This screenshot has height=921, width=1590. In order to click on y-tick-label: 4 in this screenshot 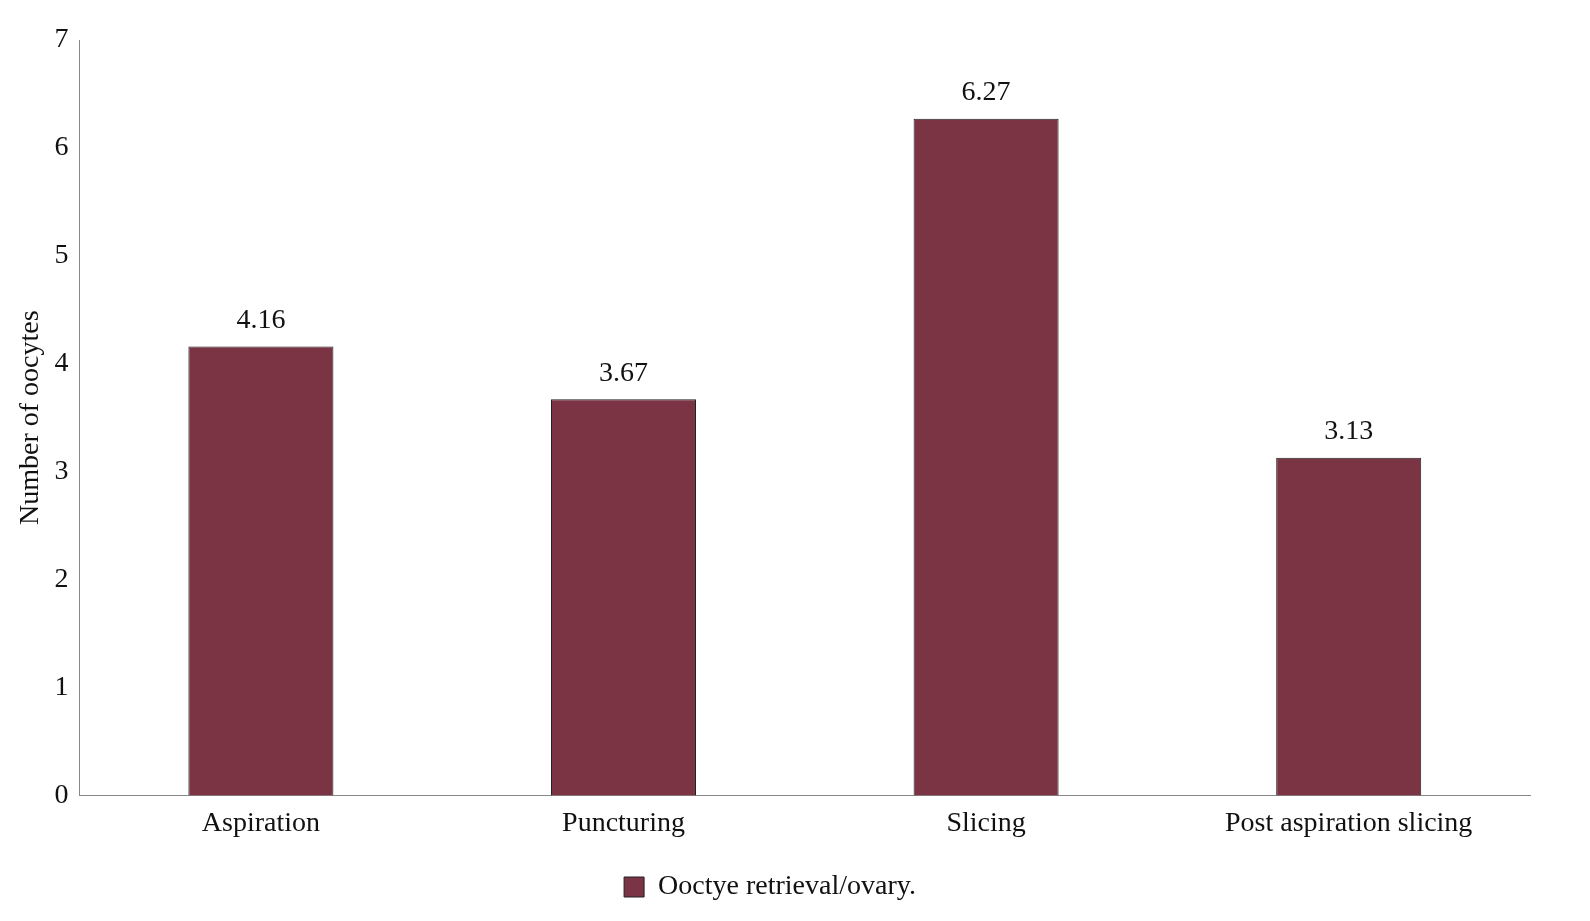, I will do `click(61, 362)`.